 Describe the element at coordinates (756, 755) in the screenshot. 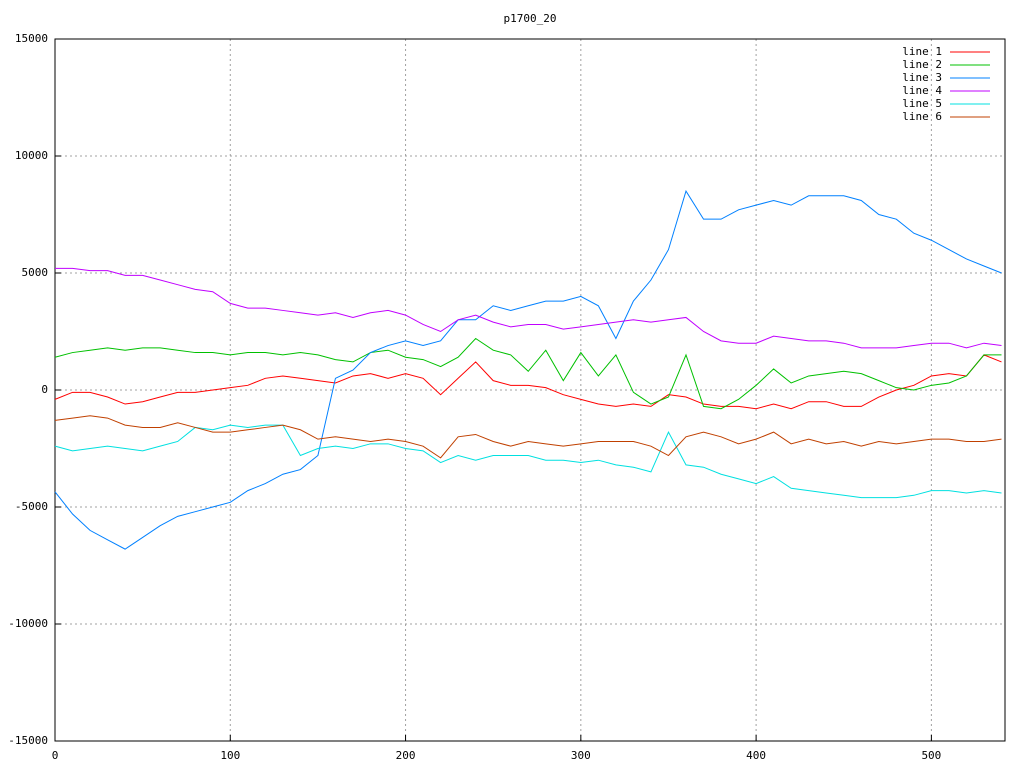

I see `x-tick-label: 400` at that location.